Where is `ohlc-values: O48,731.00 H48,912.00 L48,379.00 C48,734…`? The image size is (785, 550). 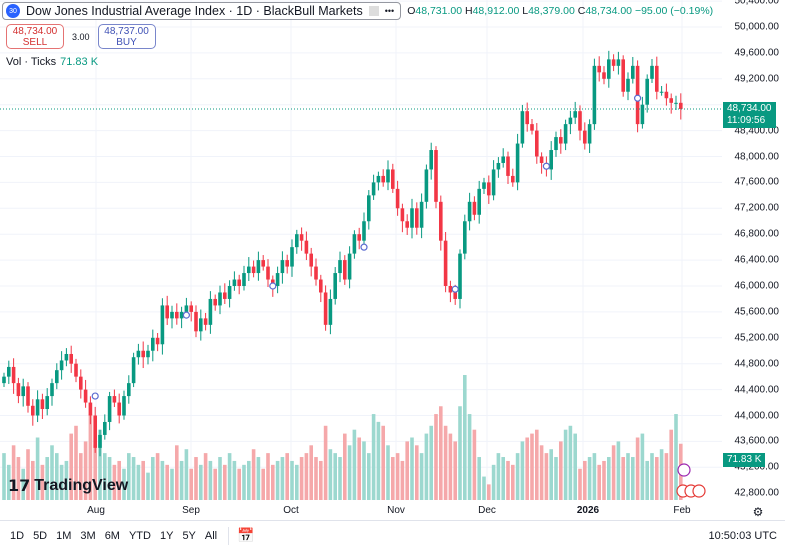 ohlc-values: O48,731.00 H48,912.00 L48,379.00 C48,734… is located at coordinates (560, 11).